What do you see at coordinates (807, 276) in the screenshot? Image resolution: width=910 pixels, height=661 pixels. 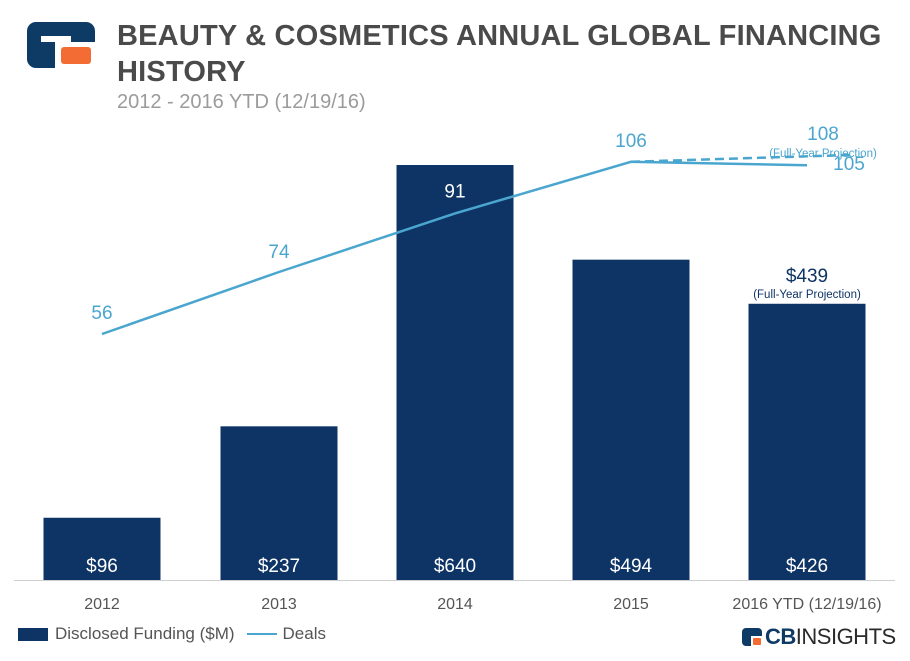 I see `funding-projection-value: $439` at bounding box center [807, 276].